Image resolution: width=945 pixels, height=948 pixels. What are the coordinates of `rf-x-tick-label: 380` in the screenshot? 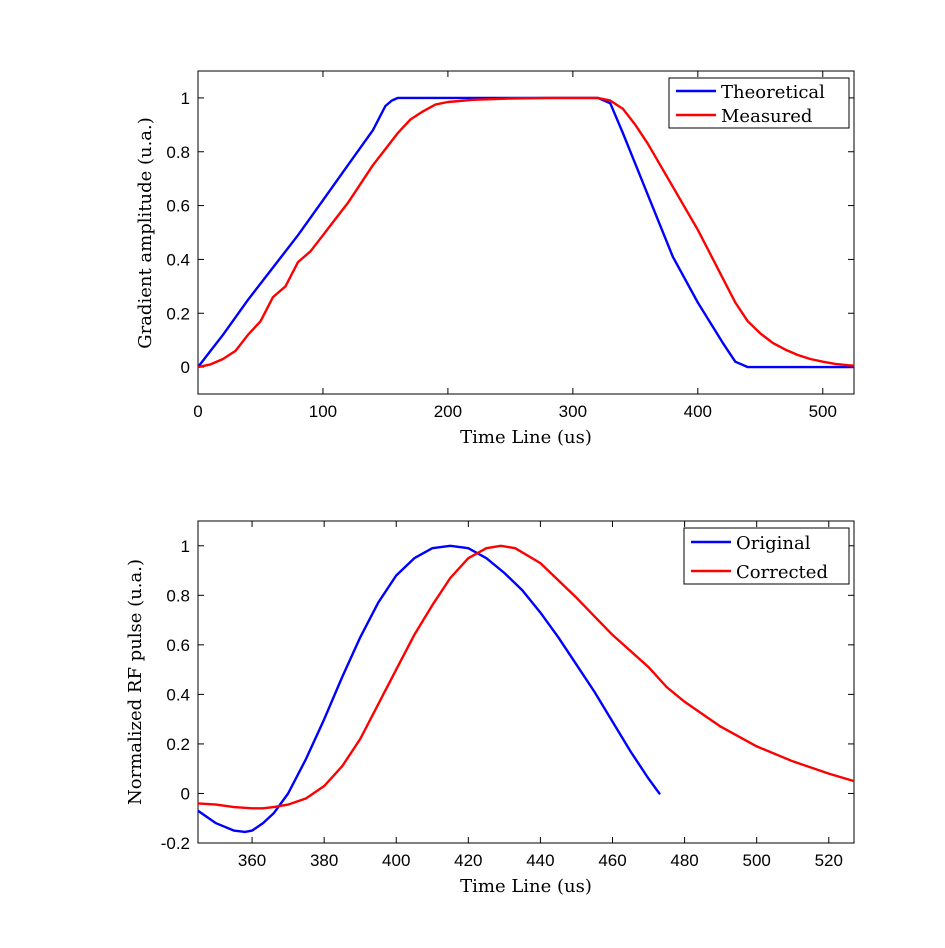 It's located at (324, 860).